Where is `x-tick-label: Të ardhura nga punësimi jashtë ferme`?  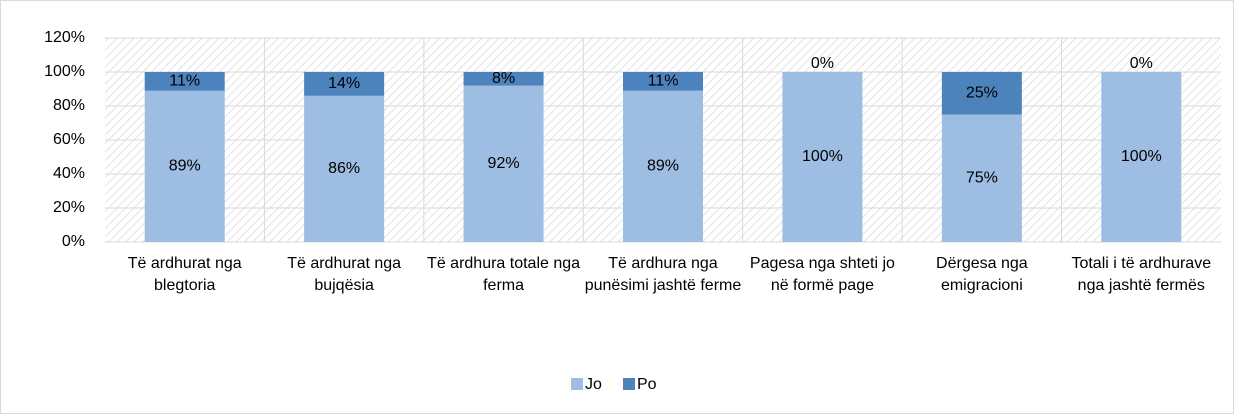 x-tick-label: Të ardhura nga punësimi jashtë ferme is located at coordinates (663, 274).